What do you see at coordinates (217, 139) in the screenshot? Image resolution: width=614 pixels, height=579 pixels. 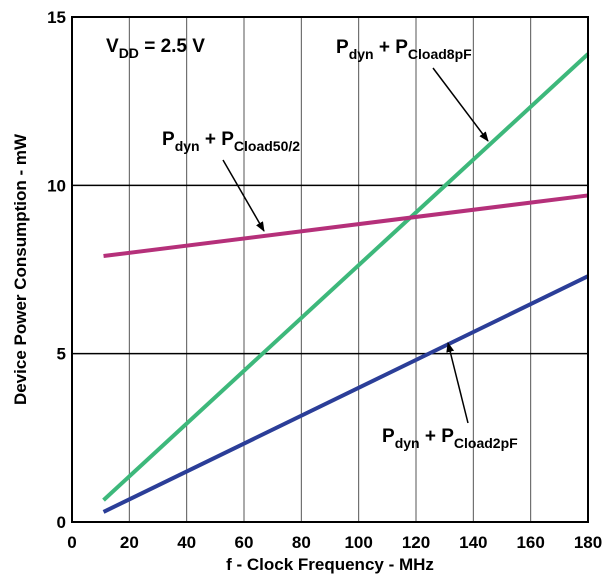 I see `cload50-label-plus-p: + P` at bounding box center [217, 139].